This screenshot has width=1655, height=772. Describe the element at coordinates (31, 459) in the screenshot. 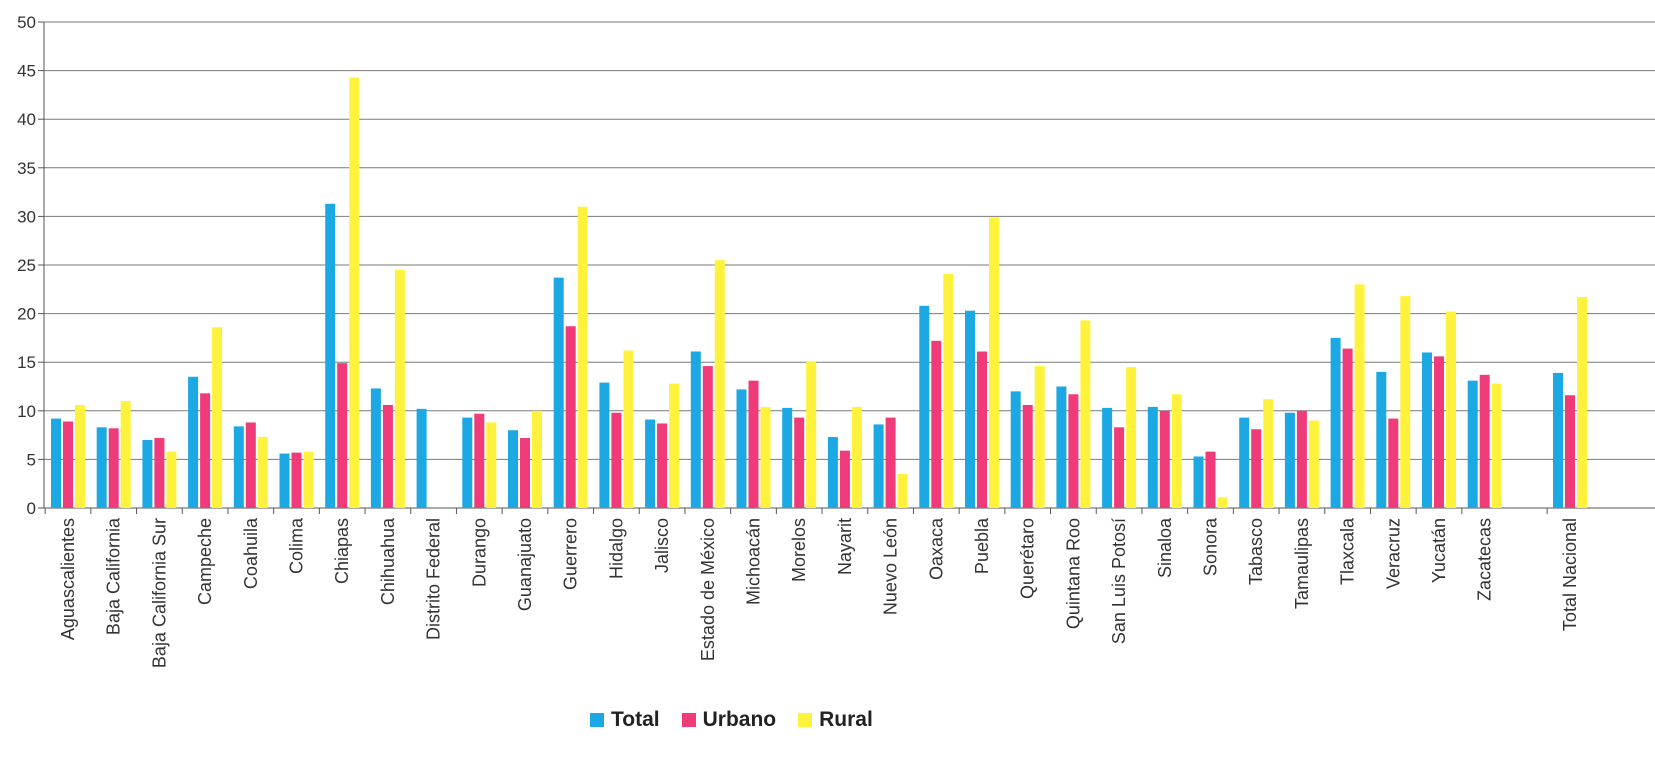

I see `y-tick-label: 5` at that location.